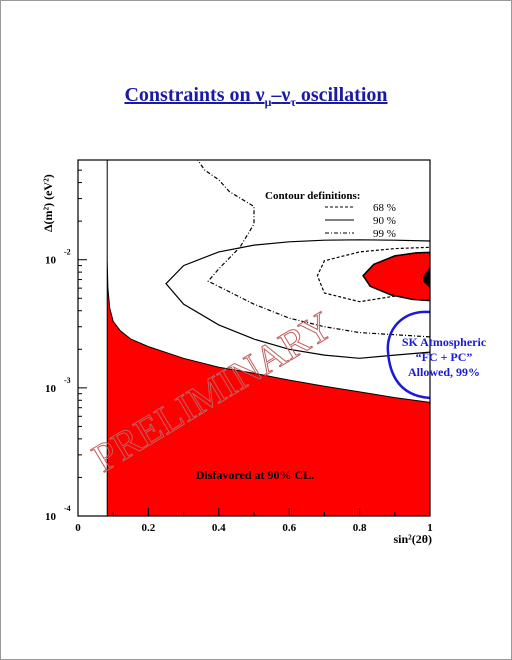 This screenshot has width=512, height=660. I want to click on sk-label-line-2: “FC + PC”, so click(444, 357).